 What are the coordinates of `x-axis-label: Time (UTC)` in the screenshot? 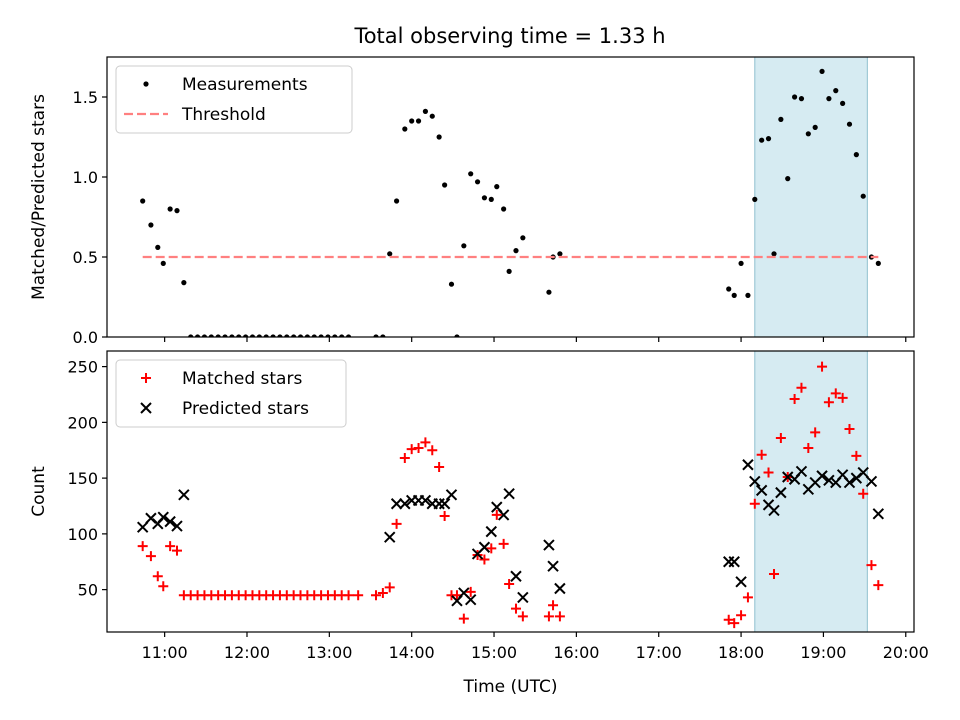 It's located at (510, 687).